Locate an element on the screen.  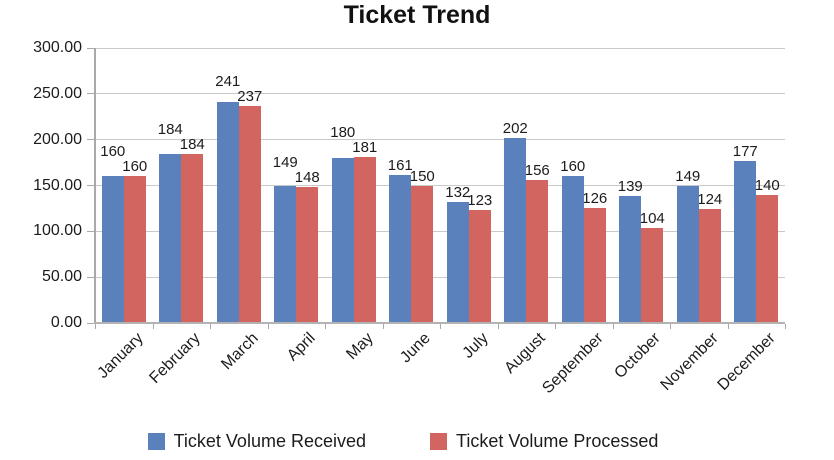
data-label-processed-february: 184 is located at coordinates (192, 145).